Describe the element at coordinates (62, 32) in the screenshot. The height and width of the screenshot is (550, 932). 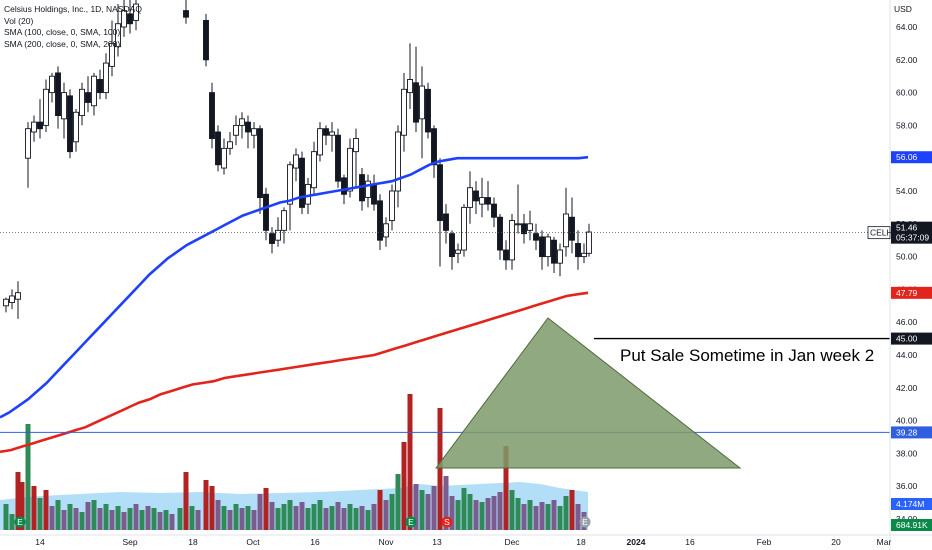
I see `legend-sma100: SMA (100, close, 0, SMA, 100)` at that location.